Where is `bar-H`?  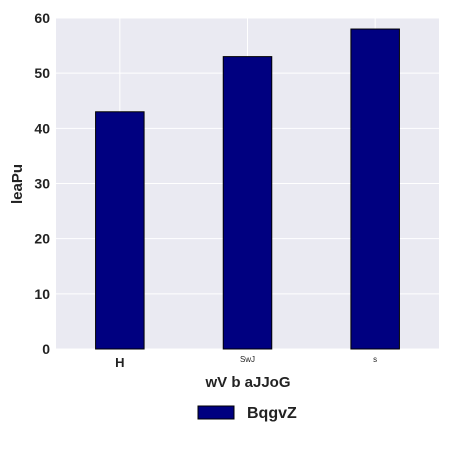 bar-H is located at coordinates (120, 230).